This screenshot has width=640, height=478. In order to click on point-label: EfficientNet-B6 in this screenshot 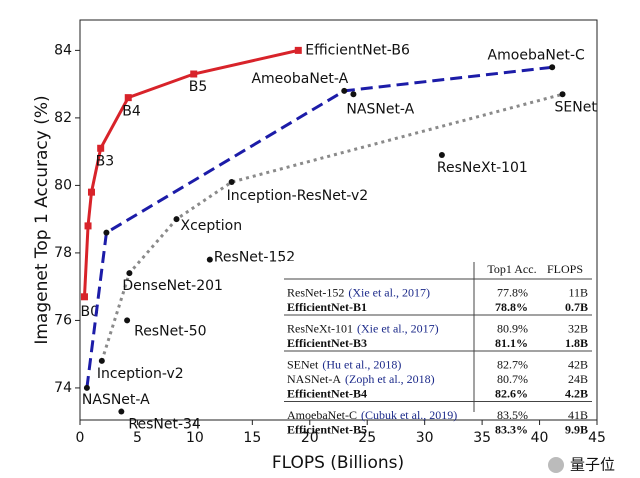, I will do `click(357, 50)`.